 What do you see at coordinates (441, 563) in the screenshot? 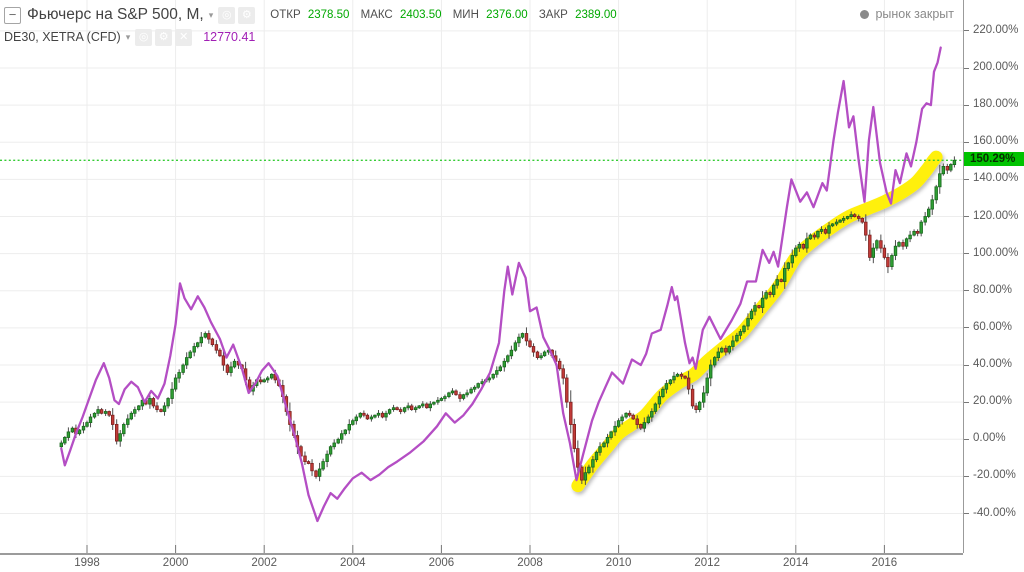
I see `time-axis-label: 2006` at bounding box center [441, 563].